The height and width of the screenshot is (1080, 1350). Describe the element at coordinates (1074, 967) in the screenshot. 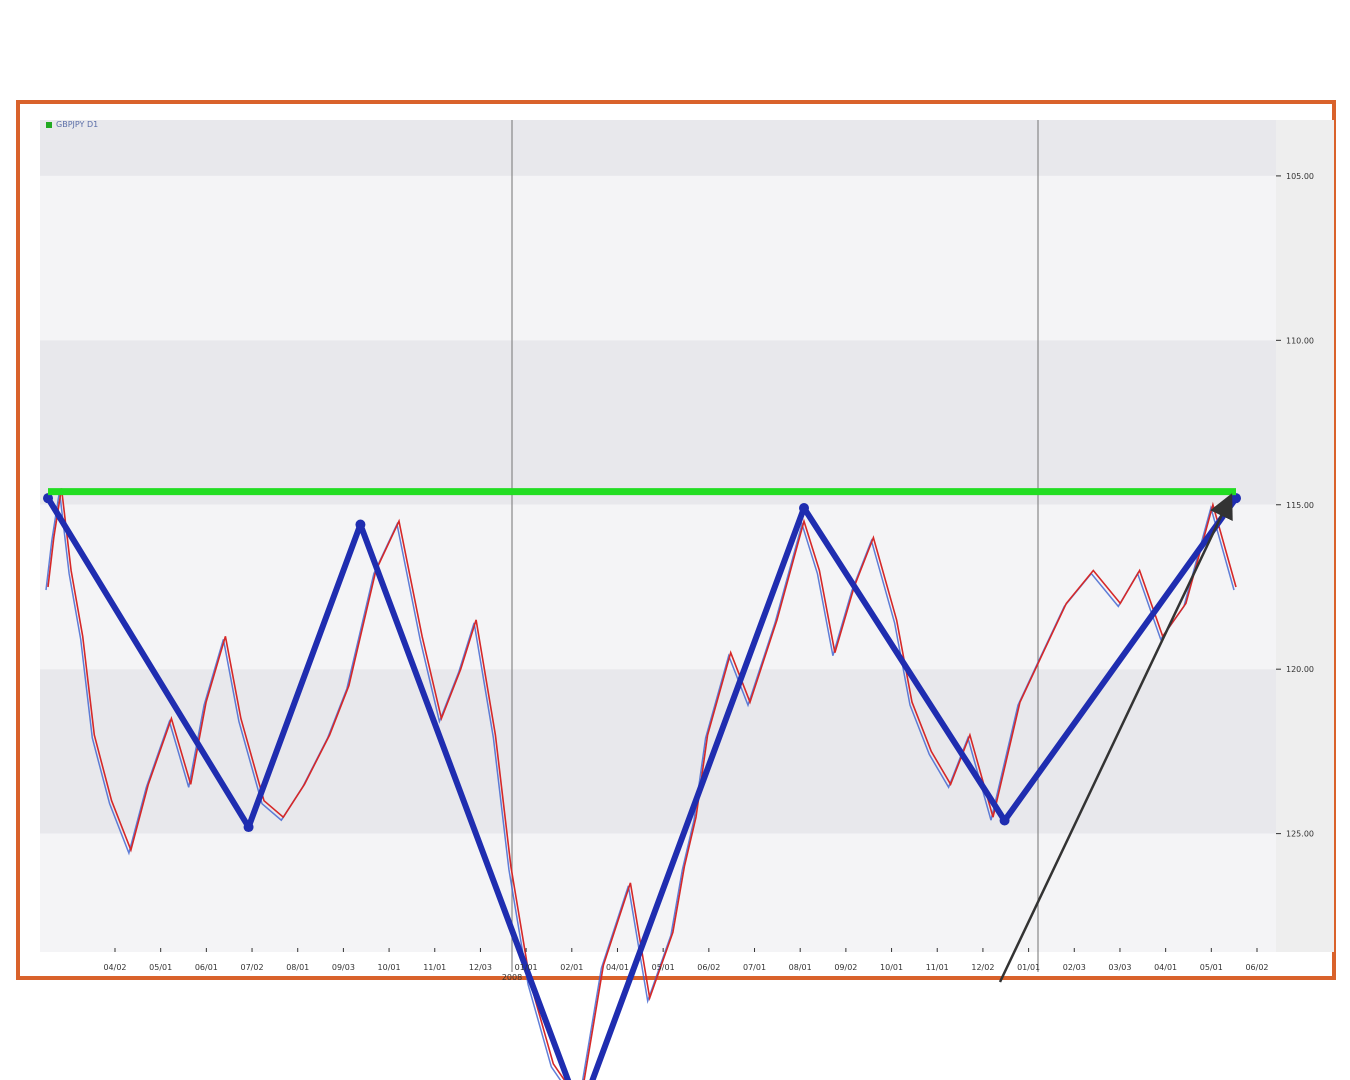

I see `x-tick-label: 02/03` at that location.